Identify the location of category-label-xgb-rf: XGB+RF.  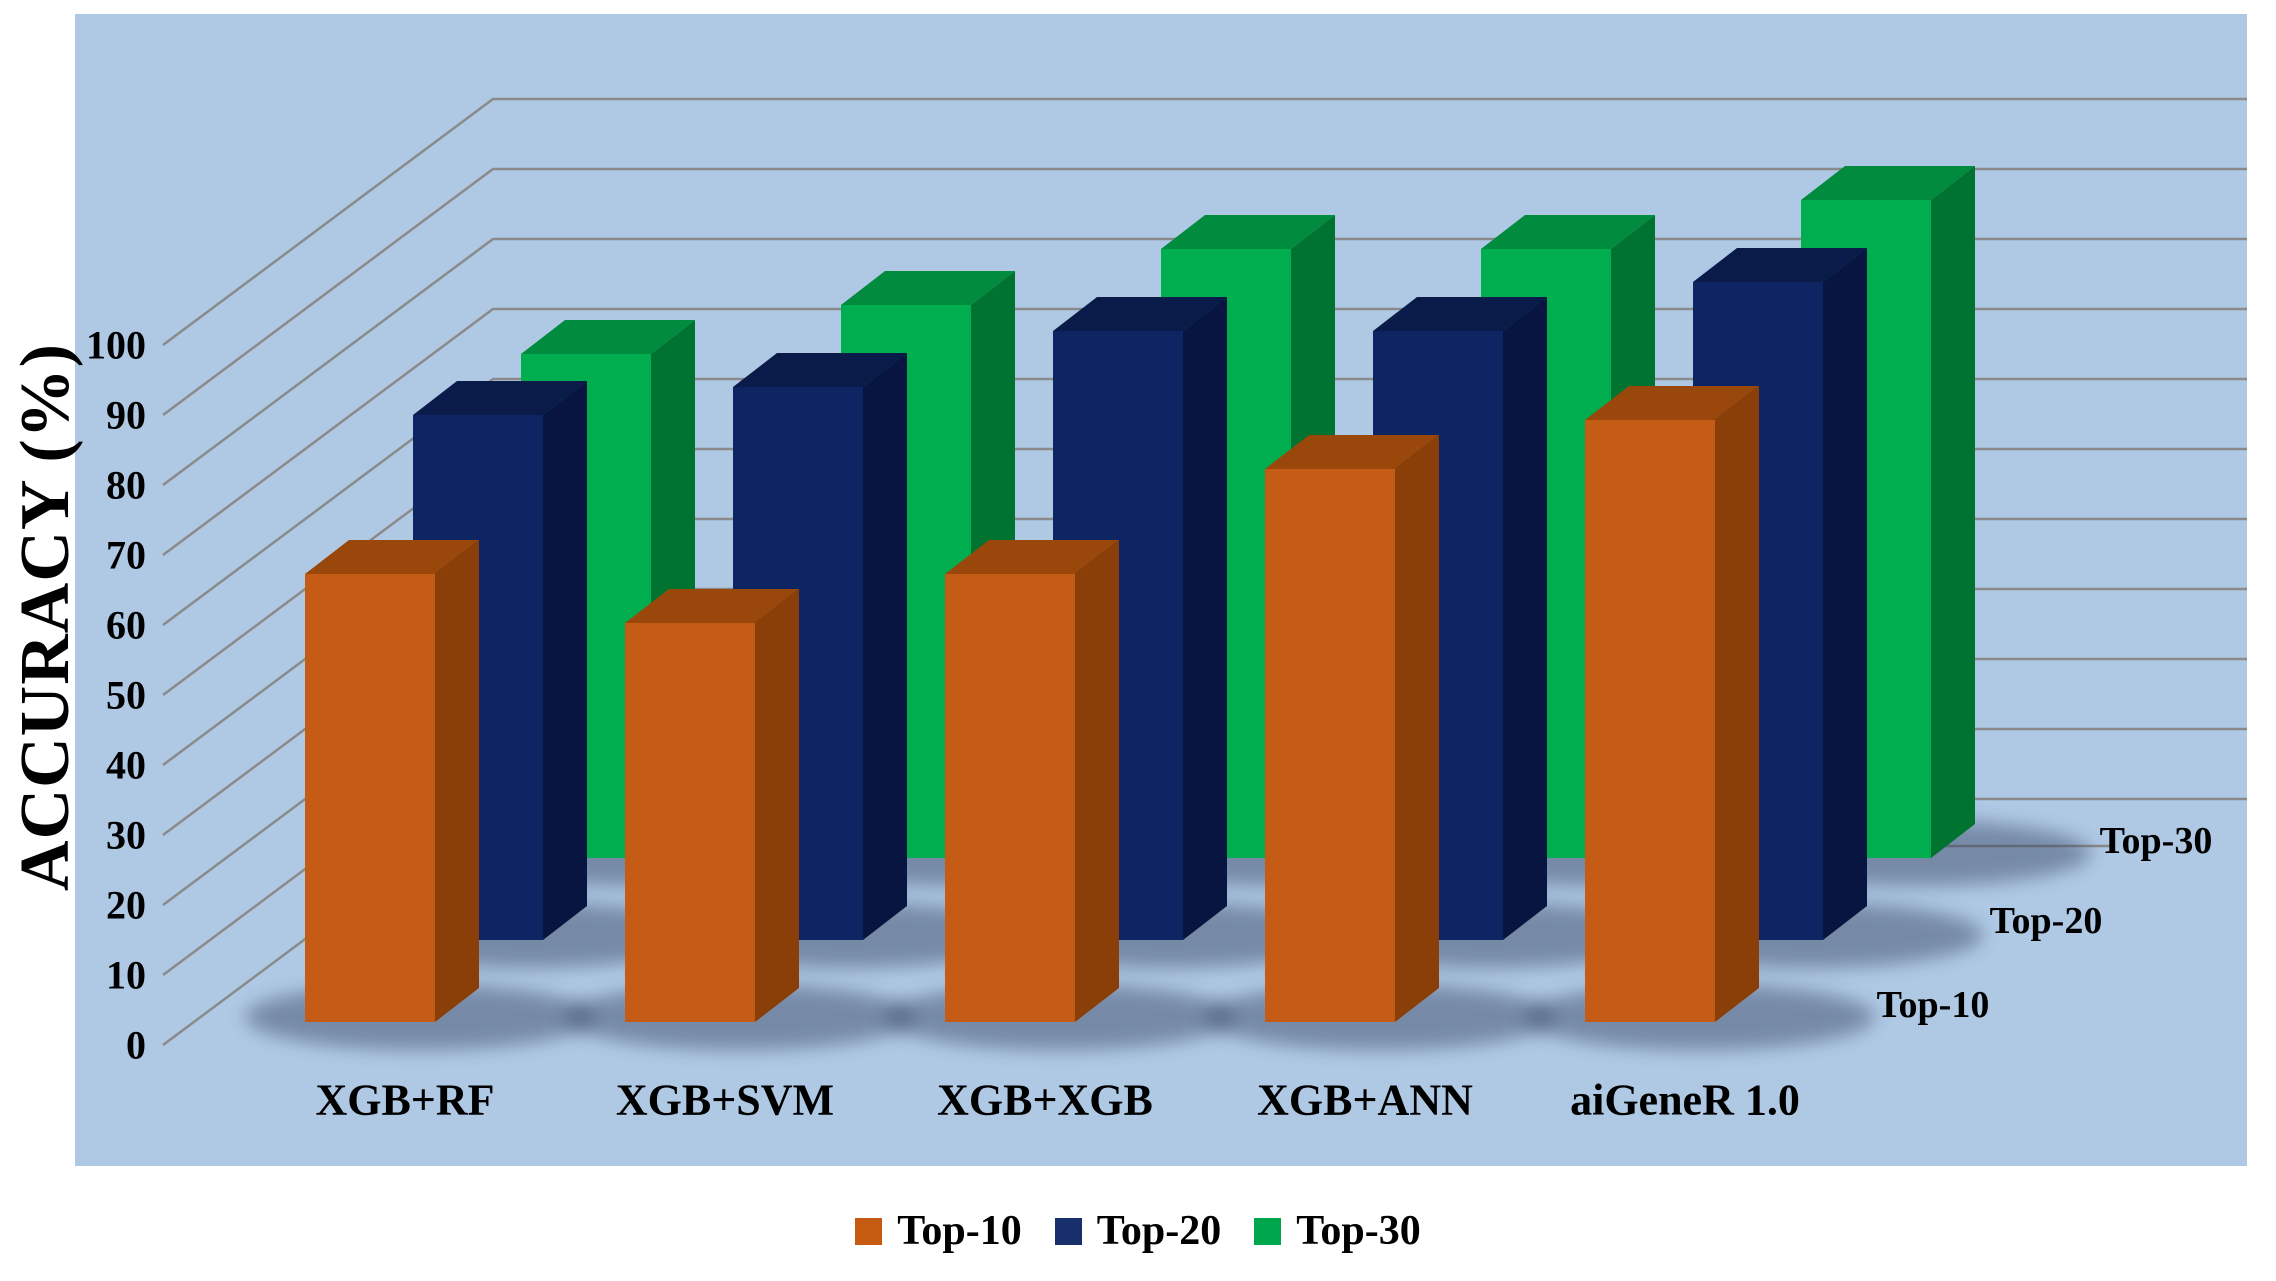
(404, 1100).